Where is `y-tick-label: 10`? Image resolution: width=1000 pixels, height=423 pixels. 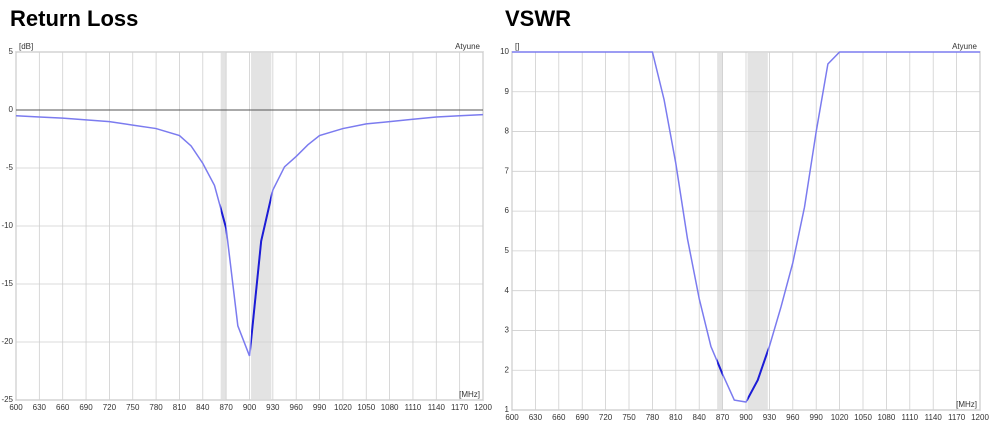 y-tick-label: 10 is located at coordinates (504, 51).